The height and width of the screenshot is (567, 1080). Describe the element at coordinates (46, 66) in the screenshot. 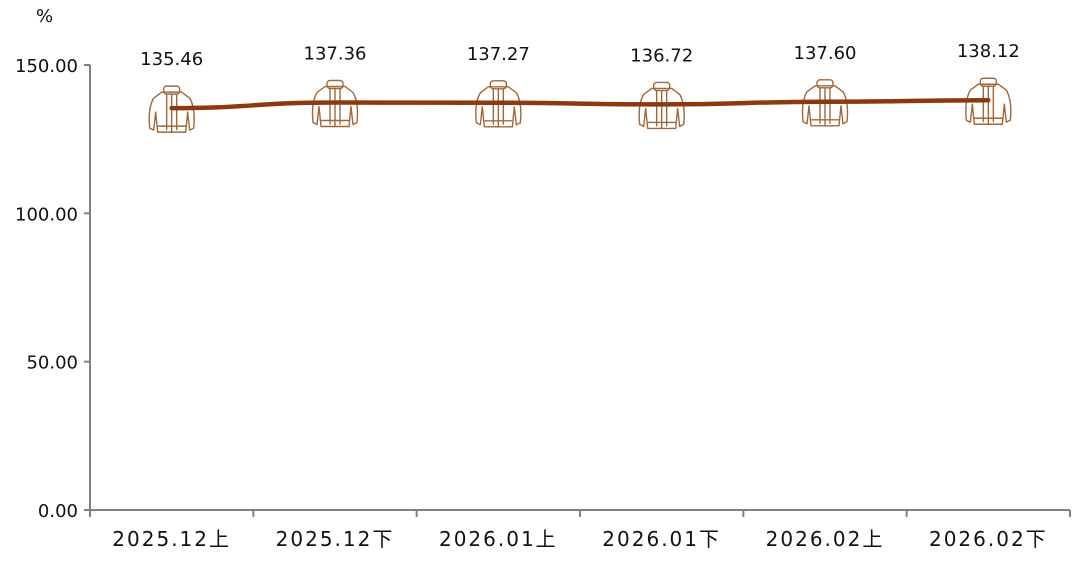

I see `y-tick-label: 150.00` at that location.